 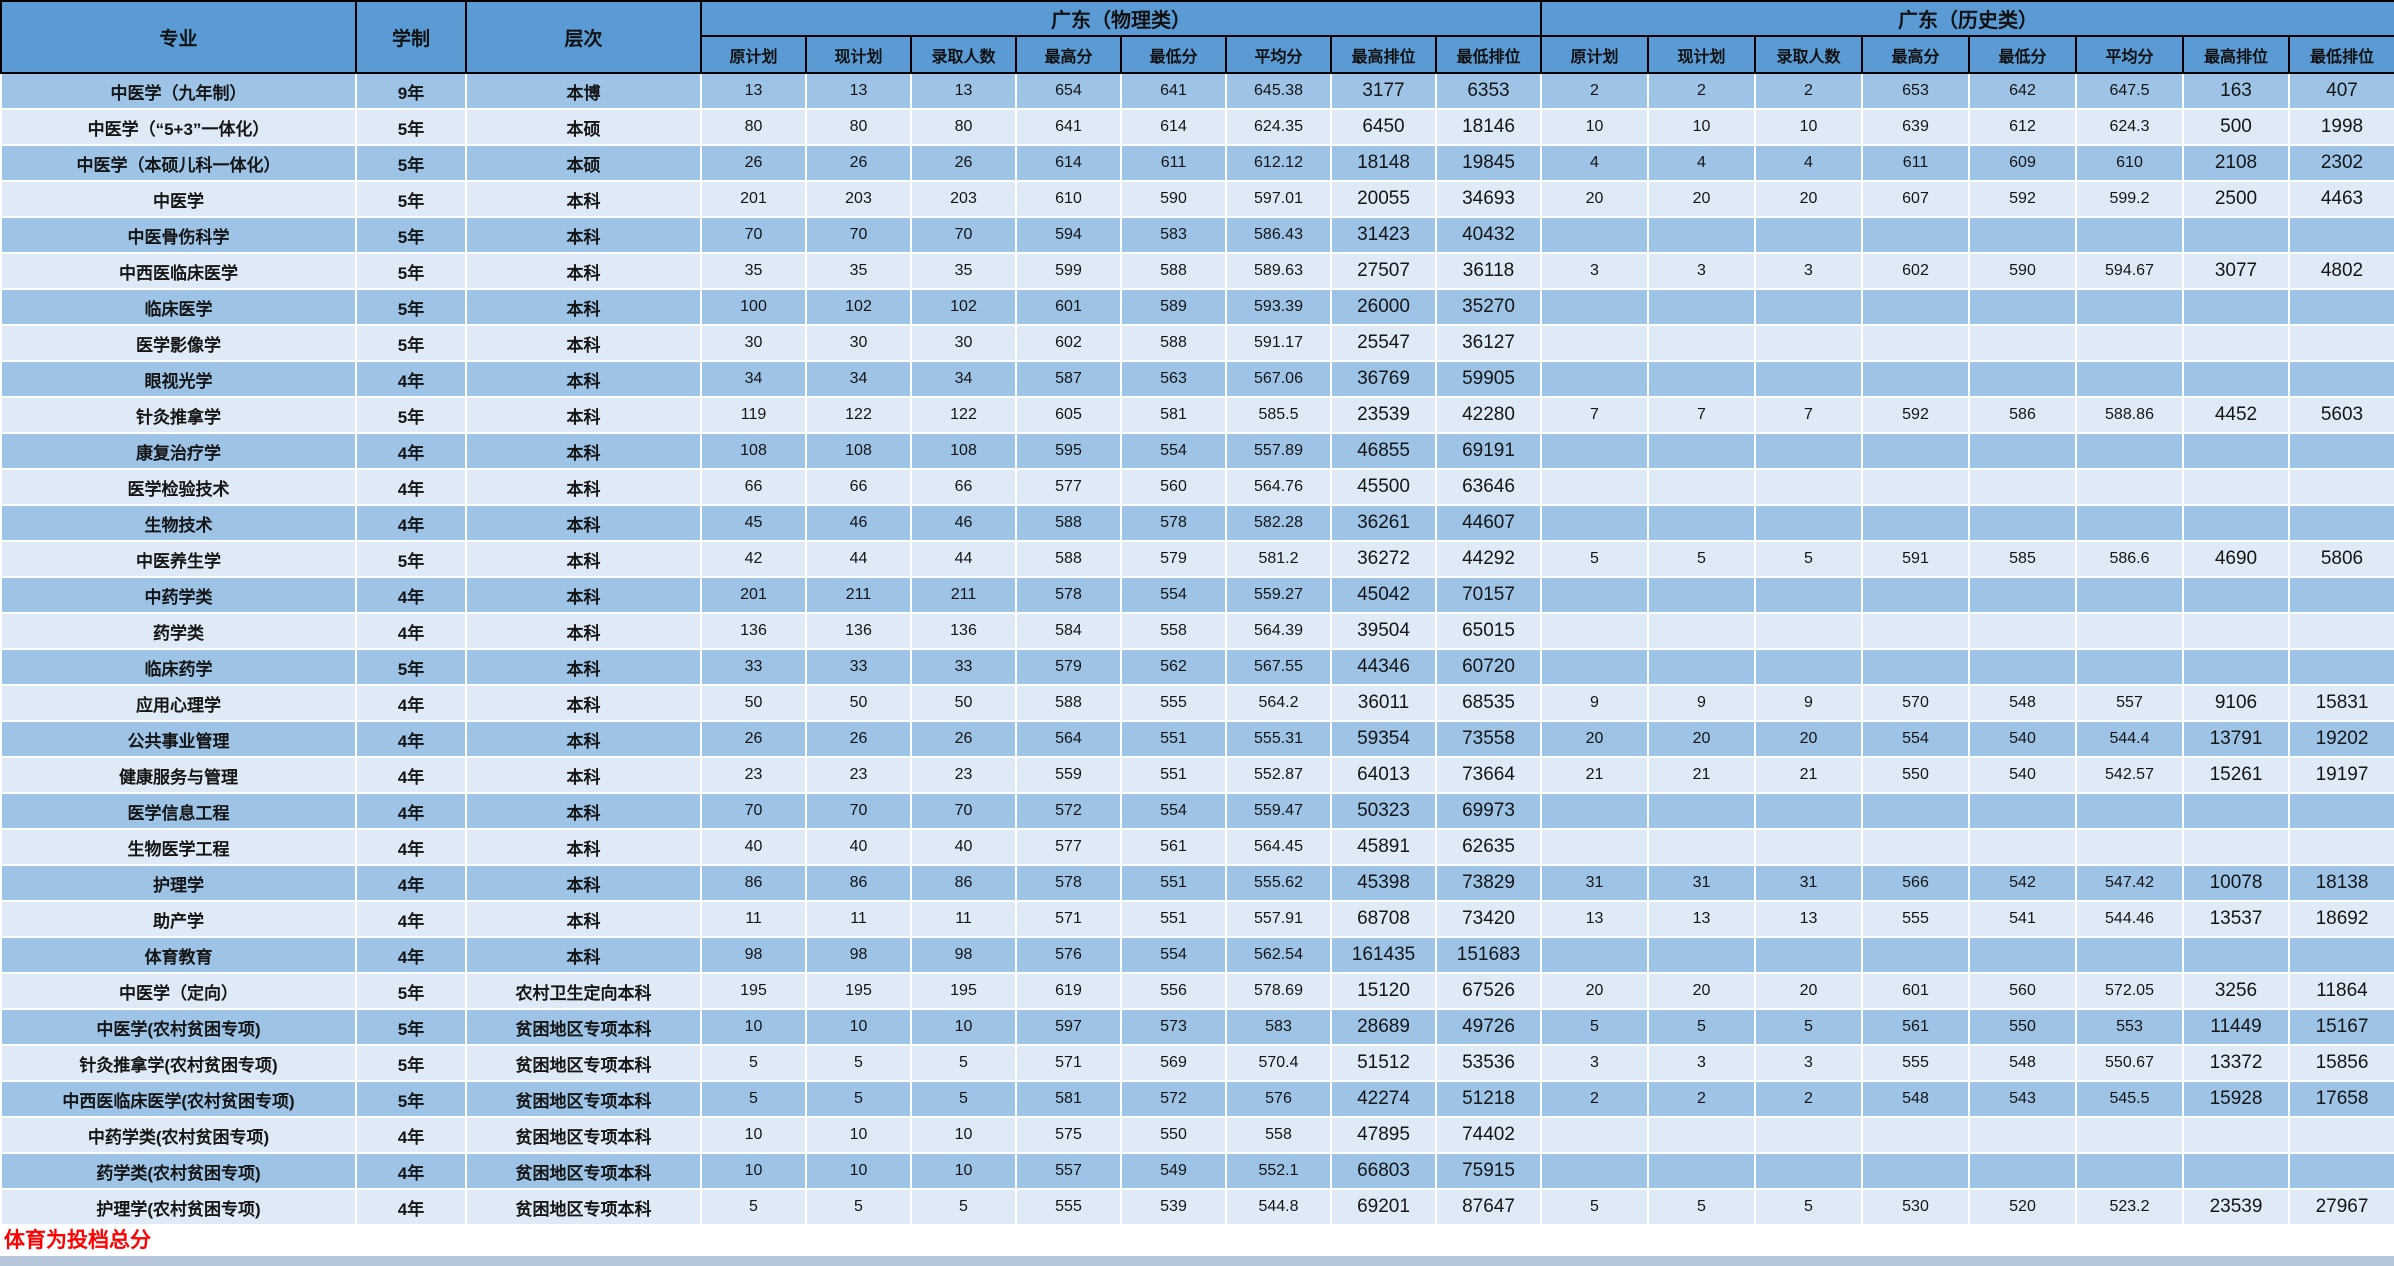 What do you see at coordinates (1915, 91) in the screenshot?
I see `cell-history-3: 653` at bounding box center [1915, 91].